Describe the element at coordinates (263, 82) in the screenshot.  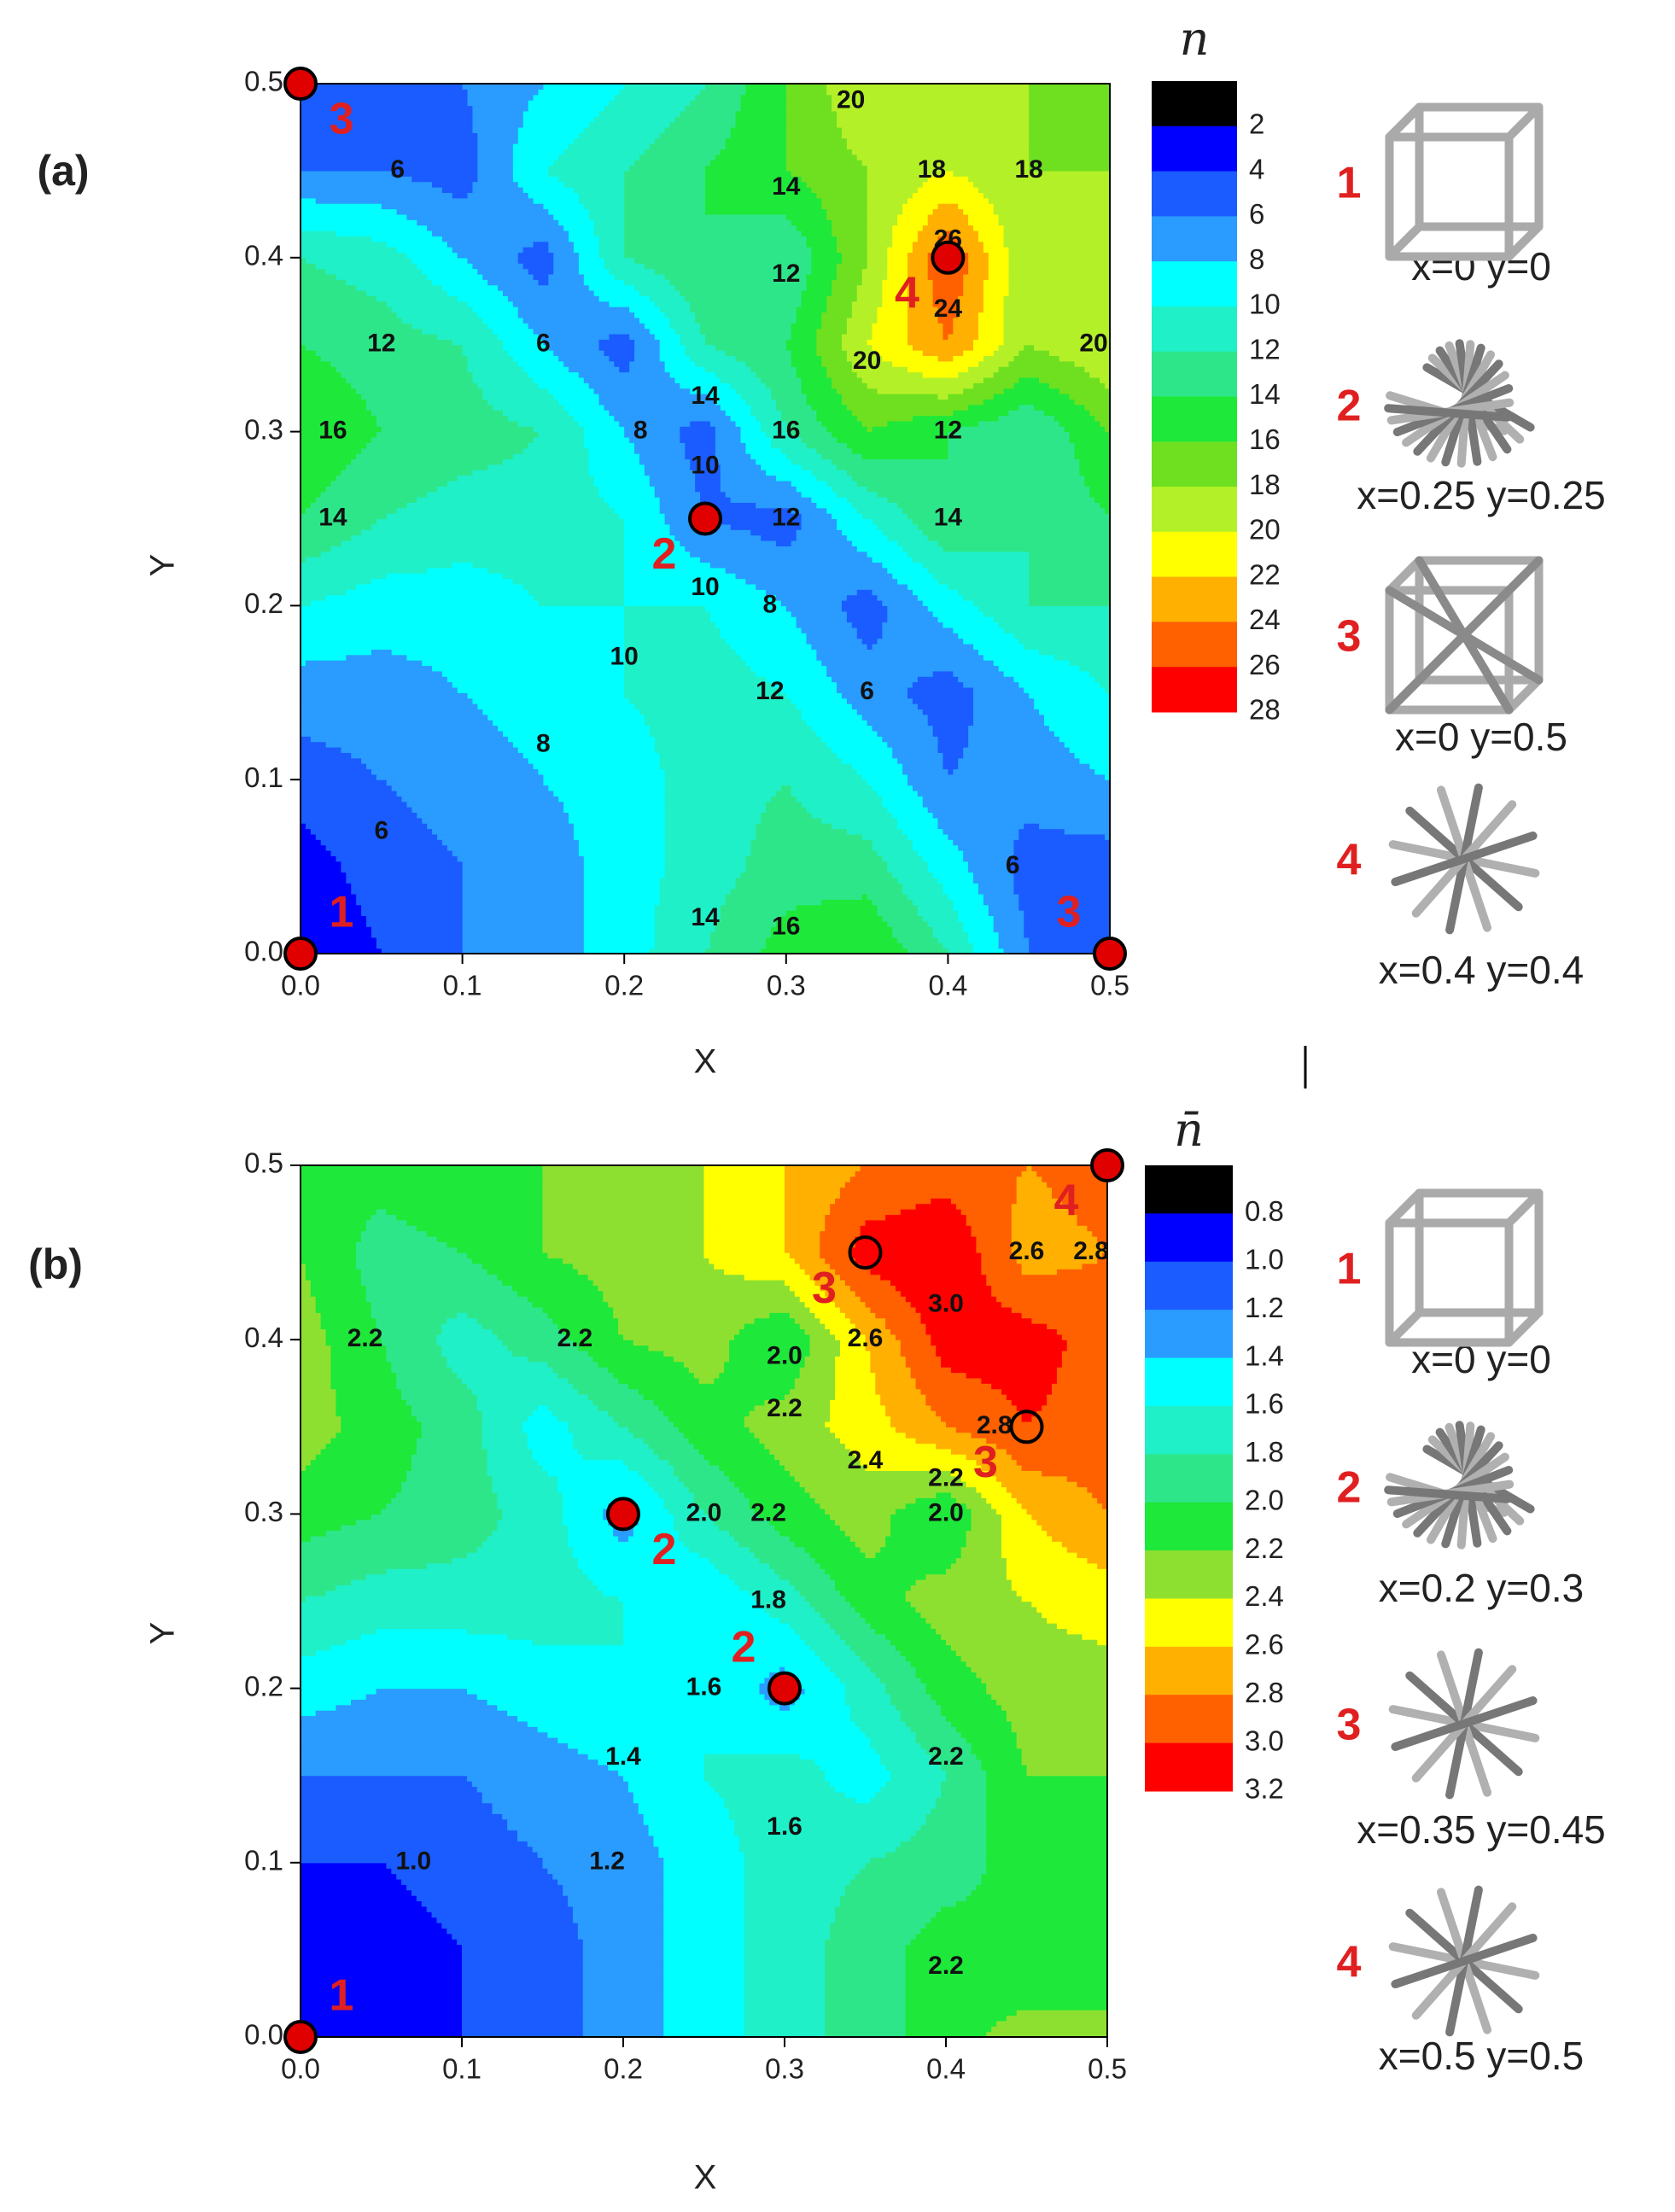
I see `y-tick-label: 0.5` at that location.